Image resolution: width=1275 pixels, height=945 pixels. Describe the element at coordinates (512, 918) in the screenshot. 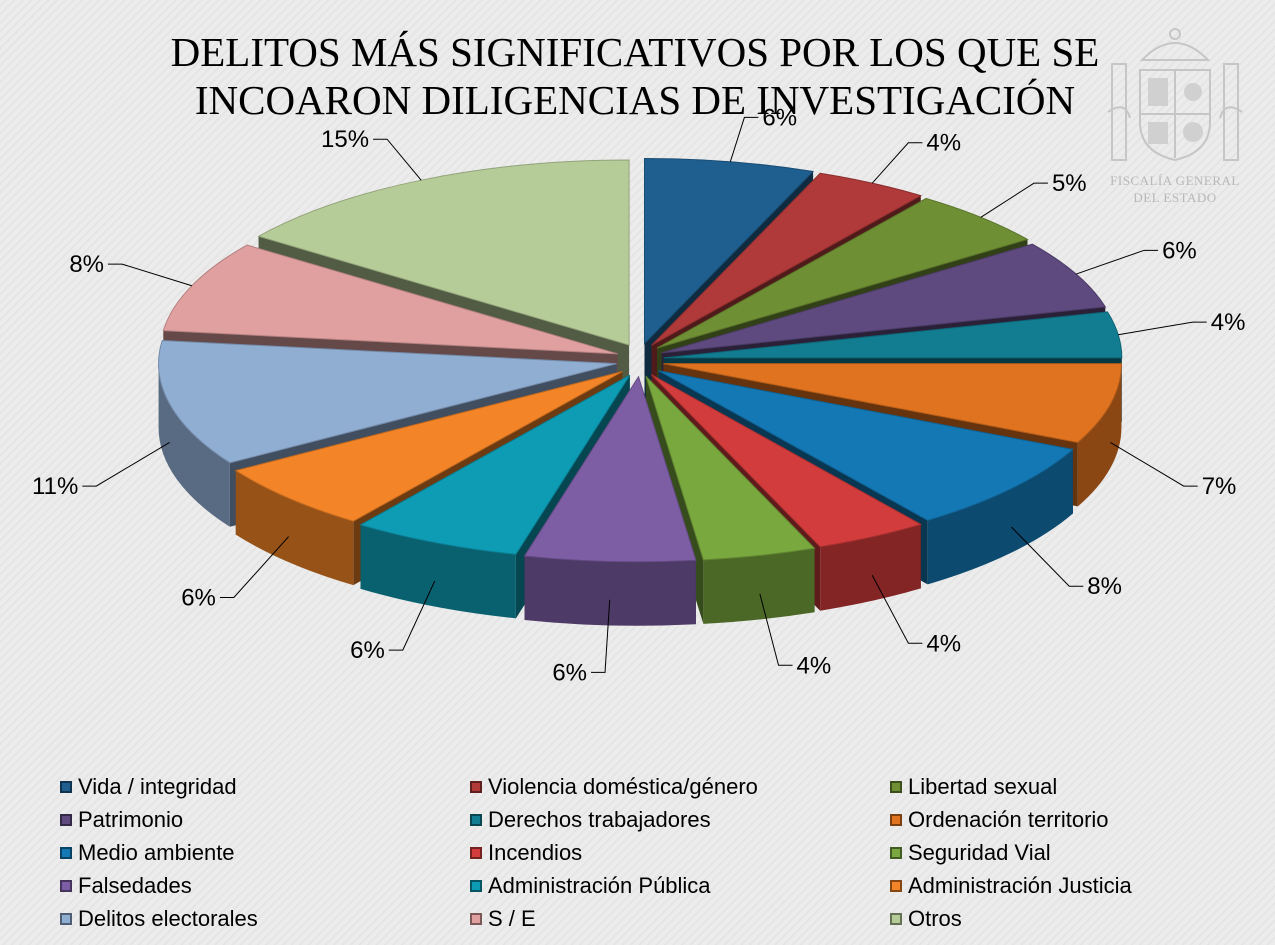

I see `legend-label: S / E` at that location.